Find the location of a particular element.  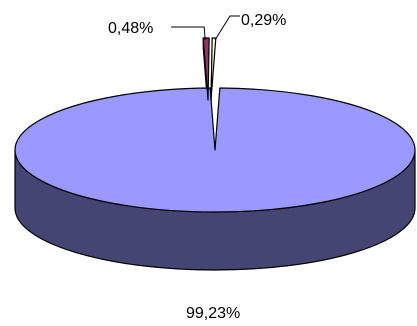

leader-lines is located at coordinates (205, 28).